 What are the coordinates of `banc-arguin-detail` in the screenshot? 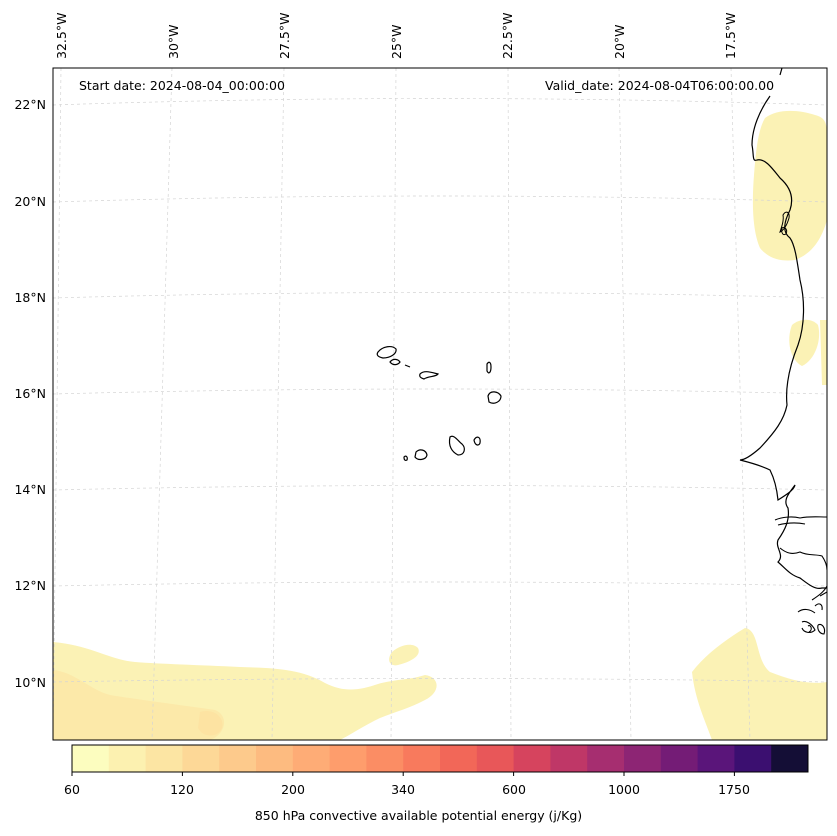 It's located at (784, 223).